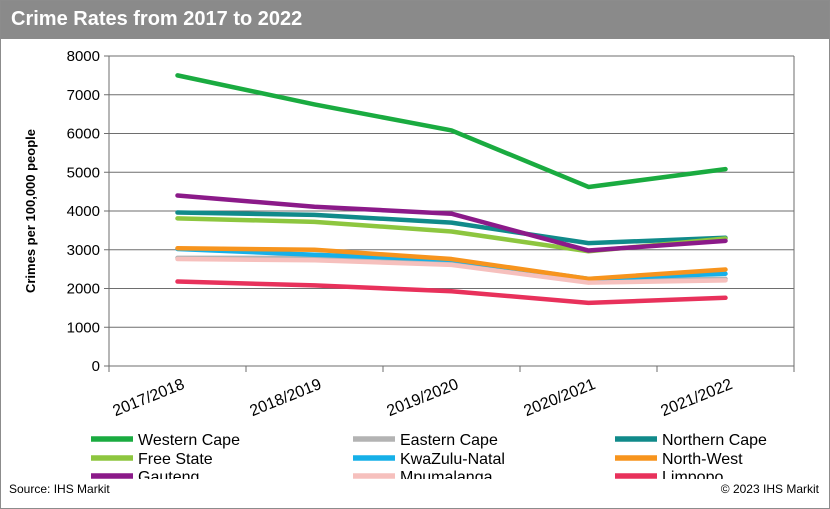 Image resolution: width=830 pixels, height=509 pixels. What do you see at coordinates (769, 489) in the screenshot?
I see `copyright-note: © 2023 IHS Markit` at bounding box center [769, 489].